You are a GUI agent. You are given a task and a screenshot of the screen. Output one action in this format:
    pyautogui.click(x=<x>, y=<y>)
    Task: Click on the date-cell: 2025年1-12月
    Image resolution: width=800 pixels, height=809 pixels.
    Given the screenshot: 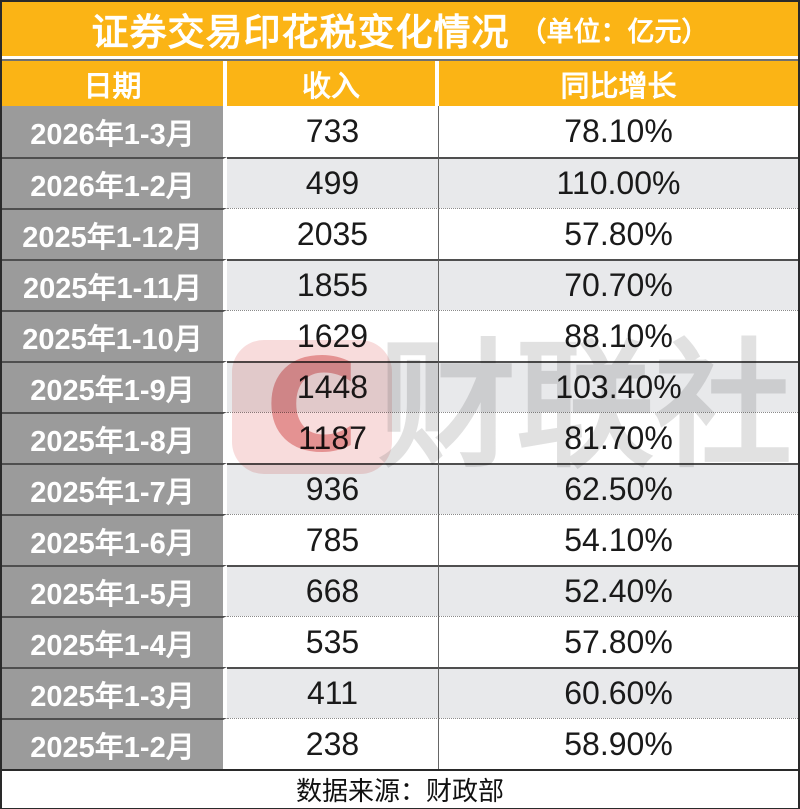 What is the action you would take?
    pyautogui.click(x=114, y=233)
    